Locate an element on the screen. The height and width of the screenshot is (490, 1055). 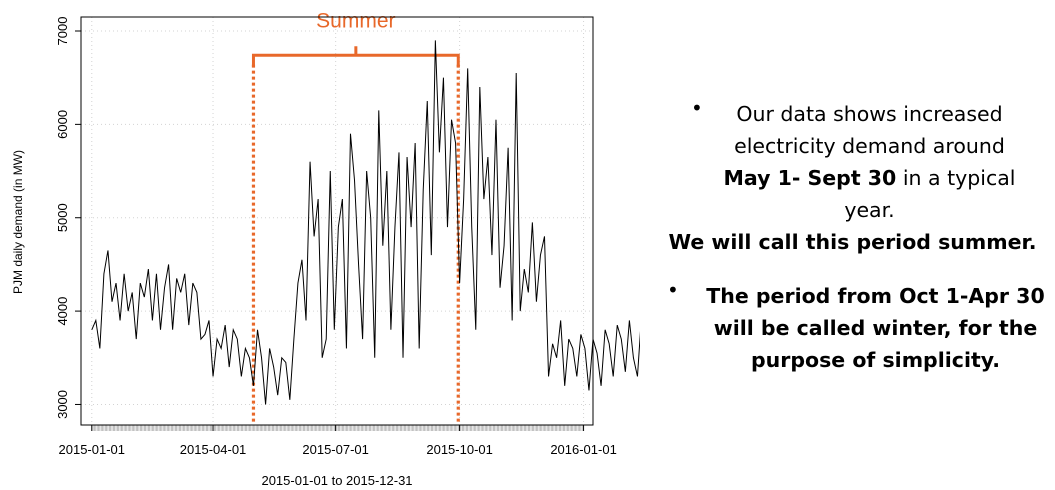
y-tick-label: 5000 is located at coordinates (62, 217).